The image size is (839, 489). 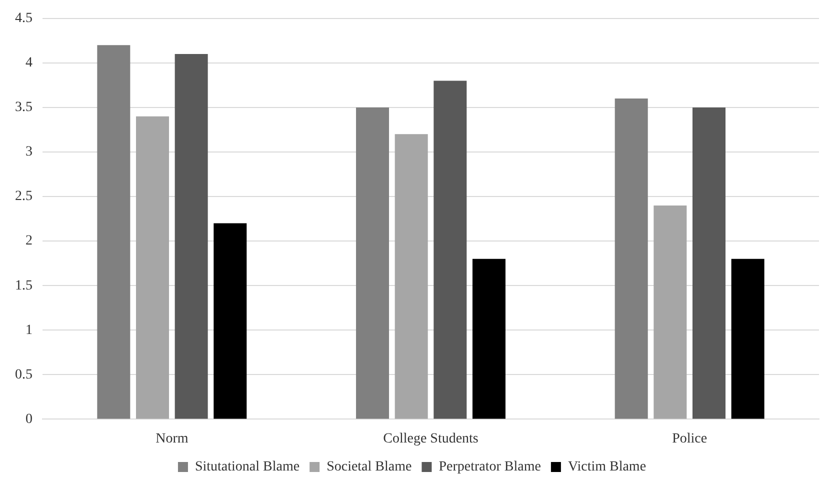 What do you see at coordinates (690, 438) in the screenshot?
I see `x-tick-label: Police` at bounding box center [690, 438].